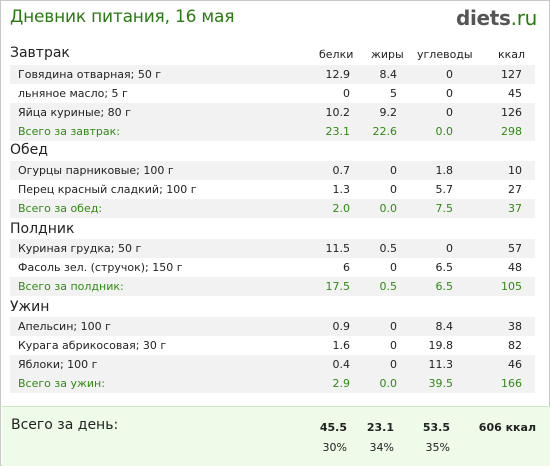  Describe the element at coordinates (511, 74) in the screenshot. I see `kcal-value: 127` at that location.